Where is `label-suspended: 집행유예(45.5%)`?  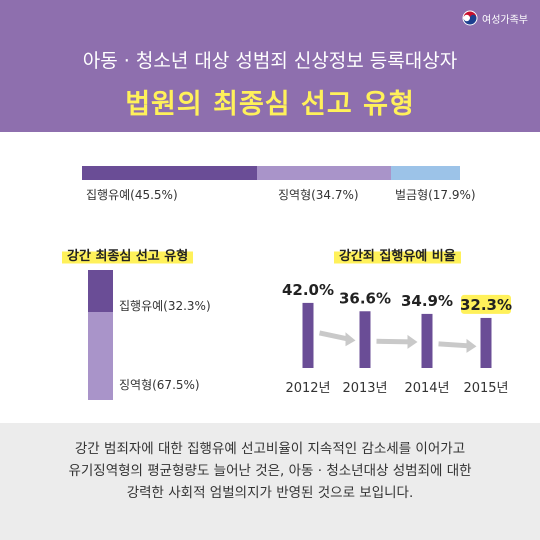
label-suspended: 집행유예(45.5%) is located at coordinates (132, 195).